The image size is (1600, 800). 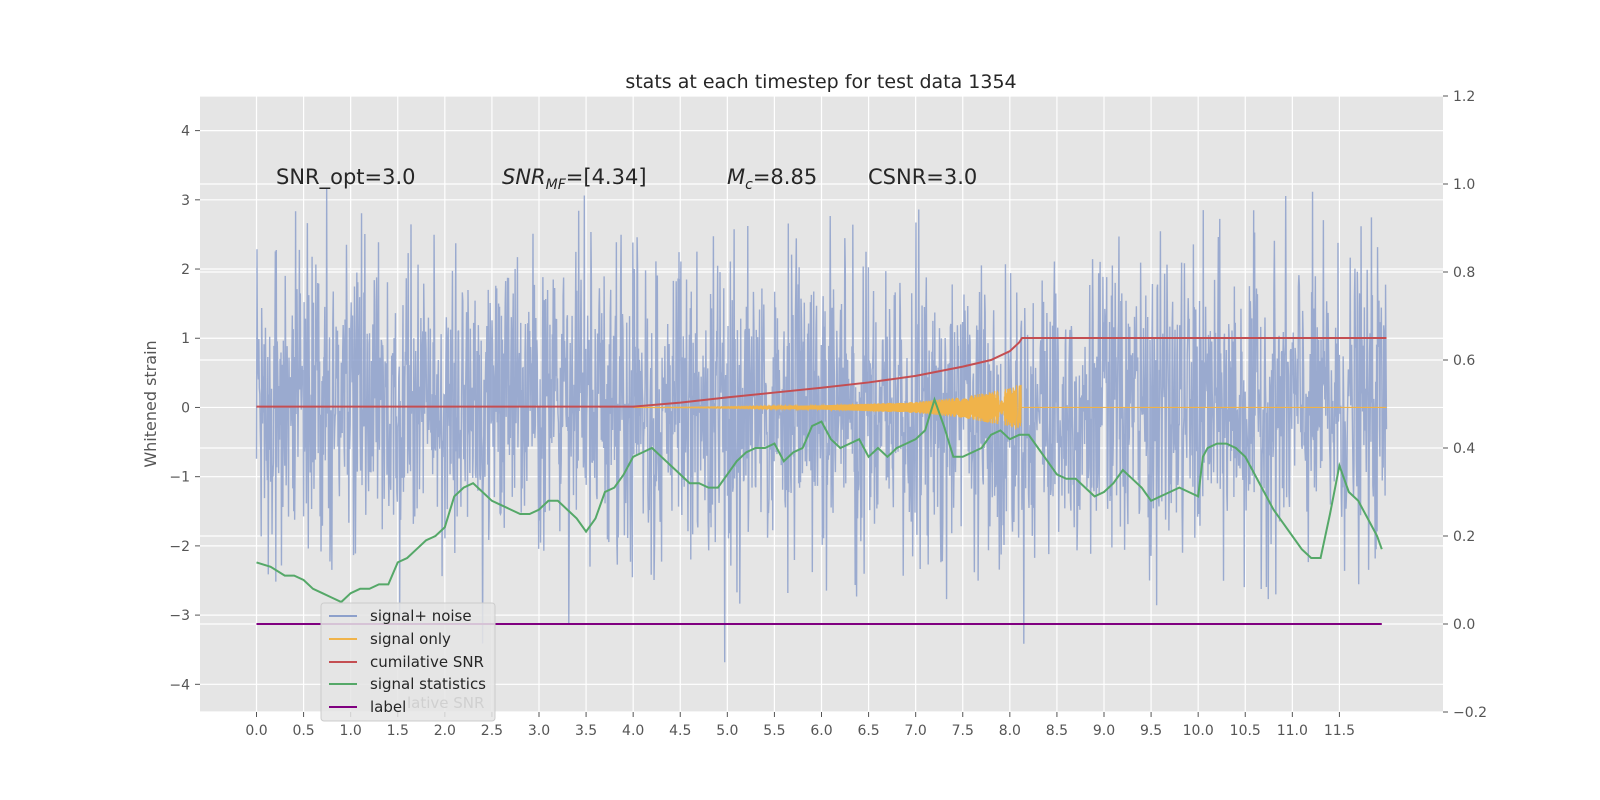 What do you see at coordinates (1010, 731) in the screenshot?
I see `x-tick-label-16: 8.0` at bounding box center [1010, 731].